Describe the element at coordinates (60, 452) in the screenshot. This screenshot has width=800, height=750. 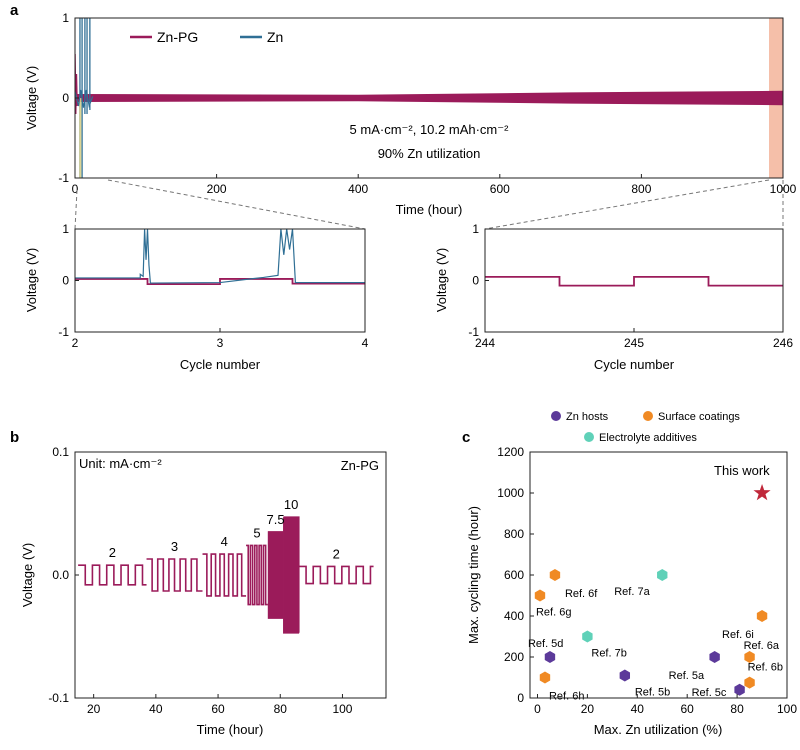
I see `panel-b-ytick-label: 0.1` at that location.